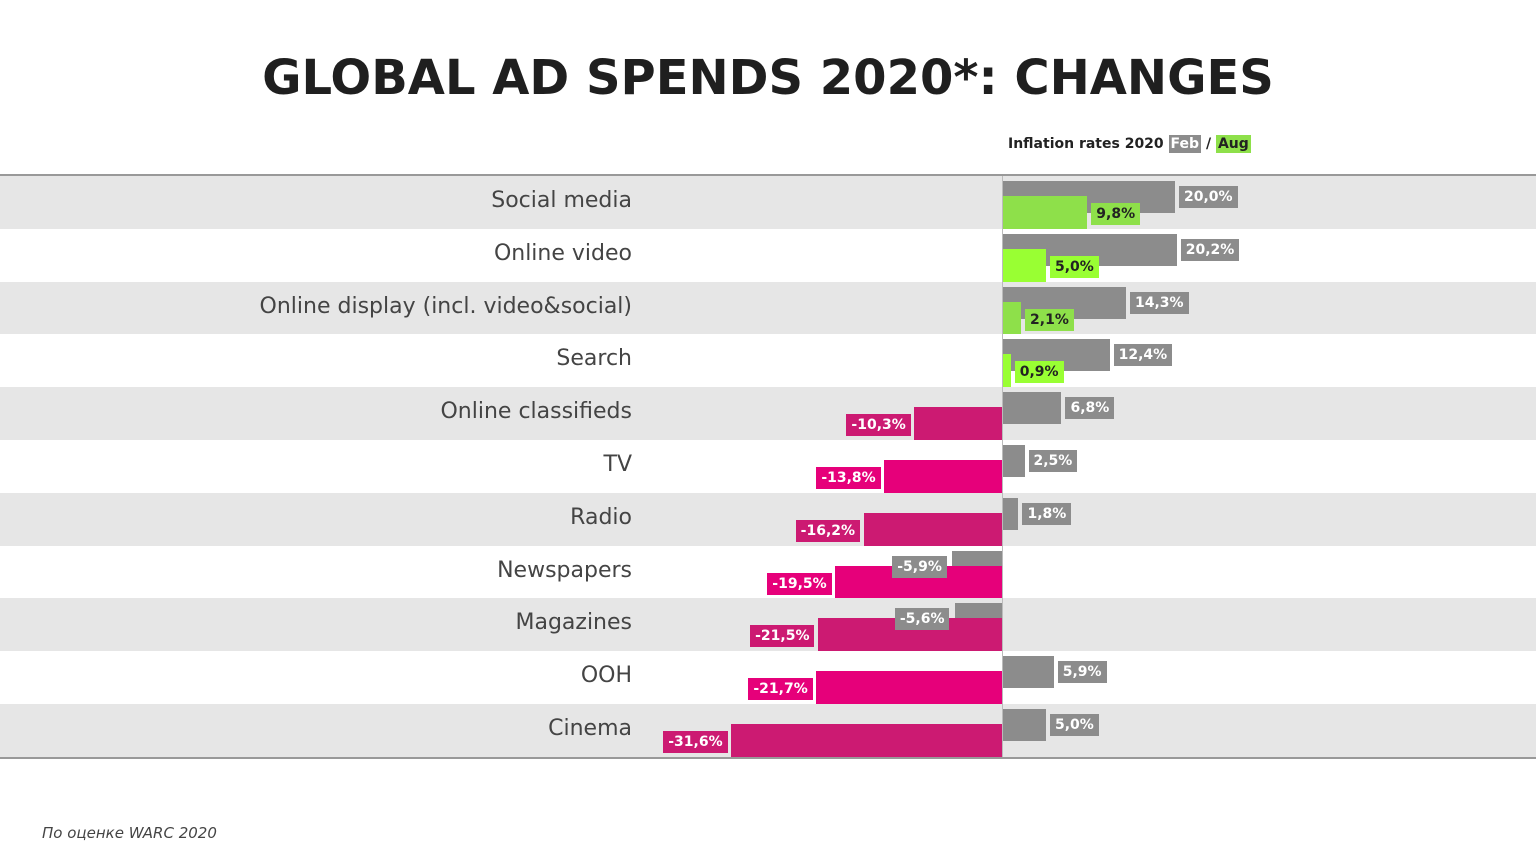 The height and width of the screenshot is (864, 1536). Describe the element at coordinates (1086, 144) in the screenshot. I see `legend-prefix: Inflation rates 2020` at that location.